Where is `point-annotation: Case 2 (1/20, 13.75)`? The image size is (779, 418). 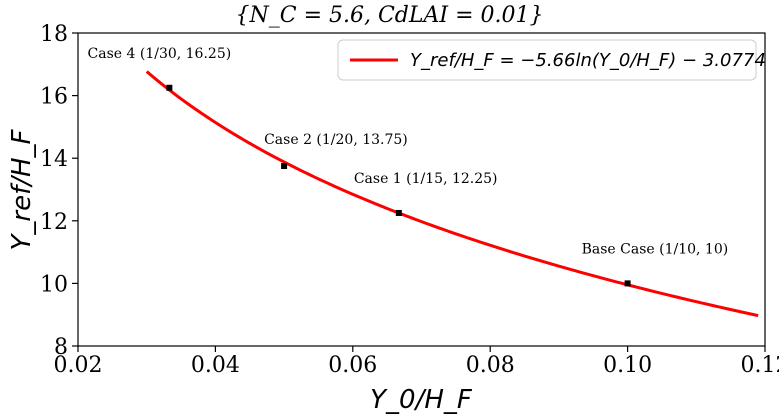 point-annotation: Case 2 (1/20, 13.75) is located at coordinates (336, 140).